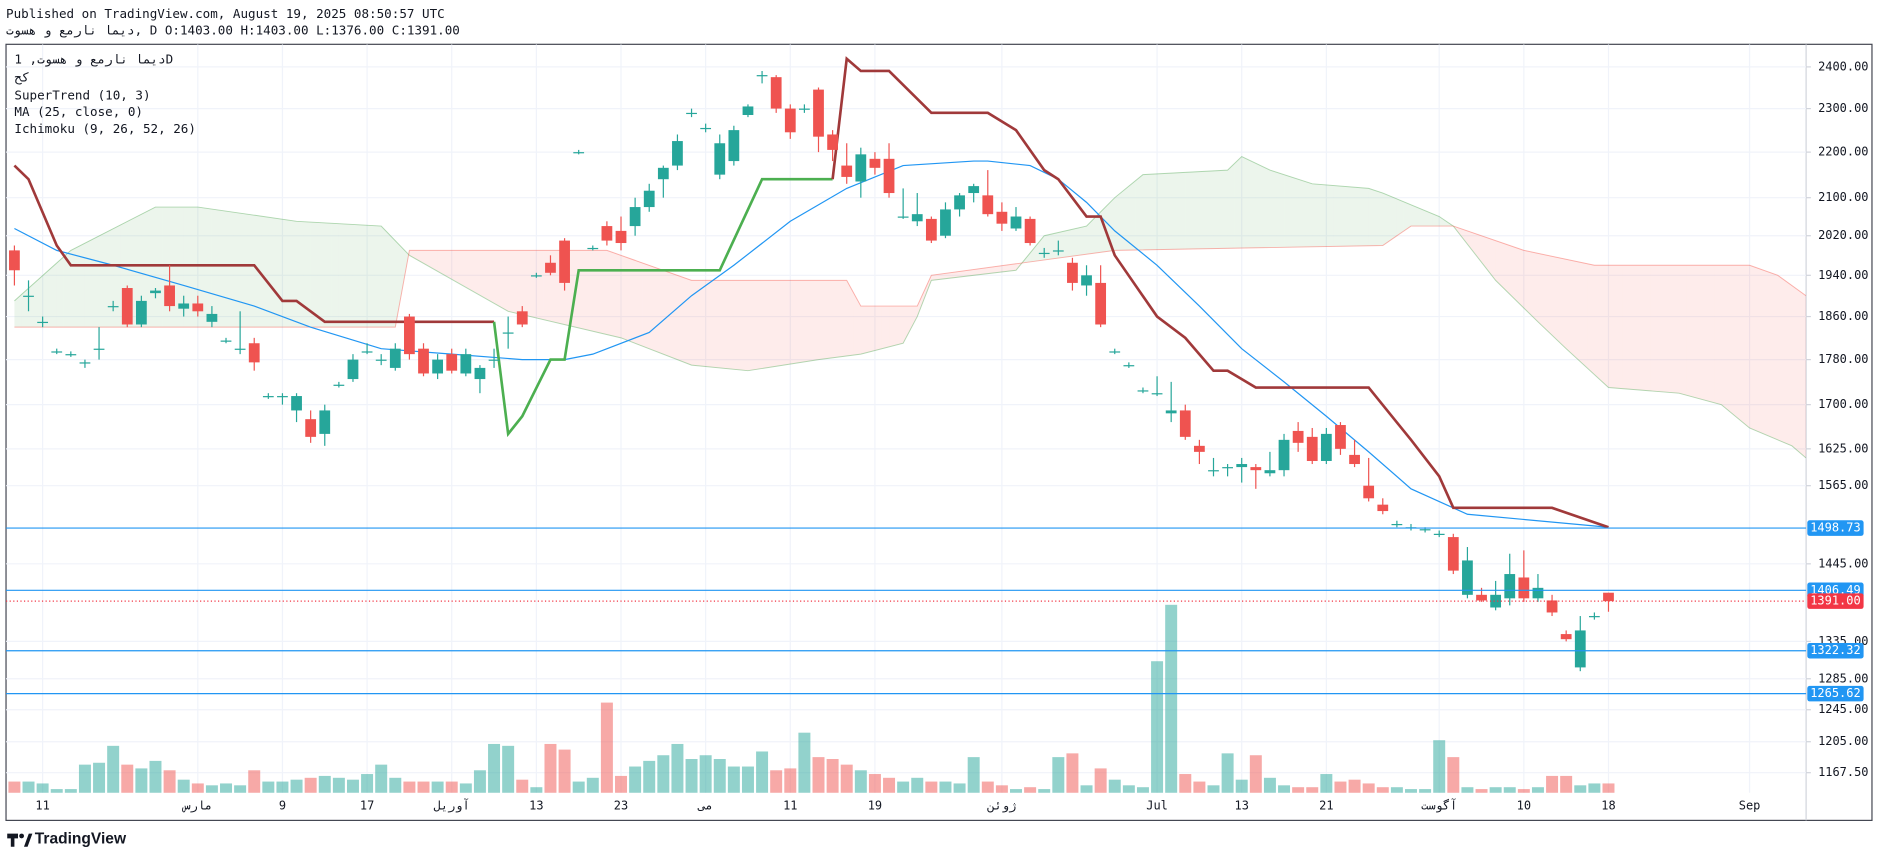 The height and width of the screenshot is (858, 1878). What do you see at coordinates (42, 806) in the screenshot?
I see `x-tick-label: 11` at bounding box center [42, 806].